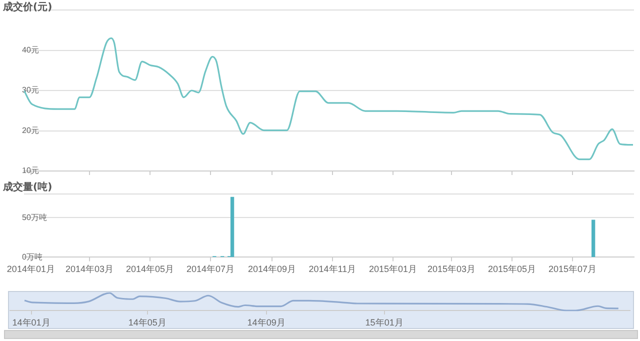 The height and width of the screenshot is (341, 640). I want to click on x-tick-label: 2015年01月, so click(392, 269).